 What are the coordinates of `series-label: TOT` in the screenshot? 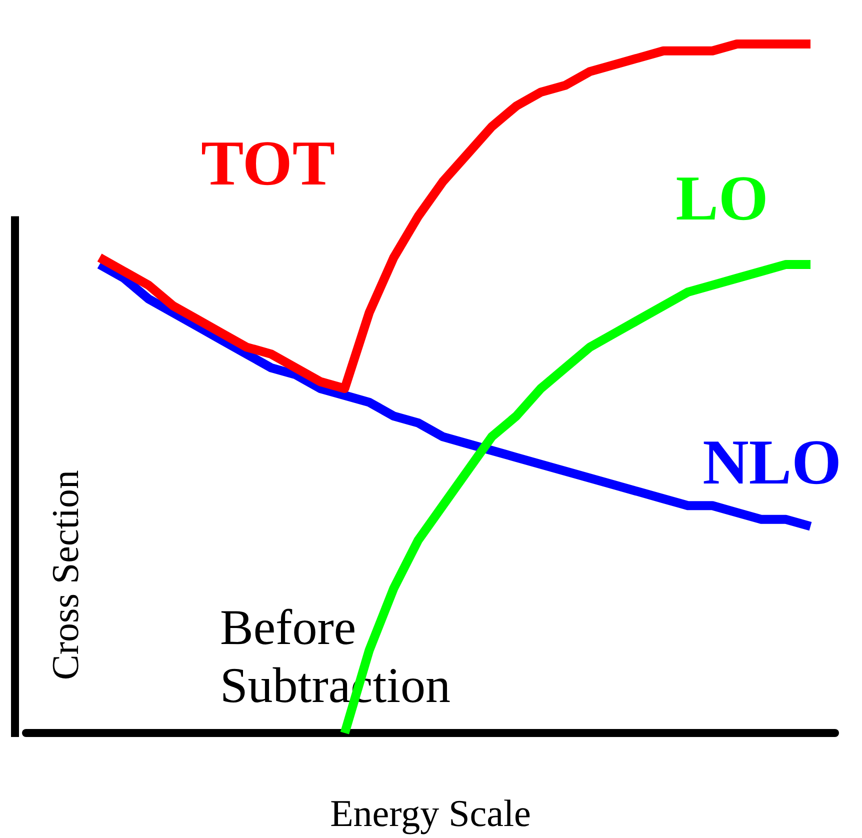 It's located at (268, 163).